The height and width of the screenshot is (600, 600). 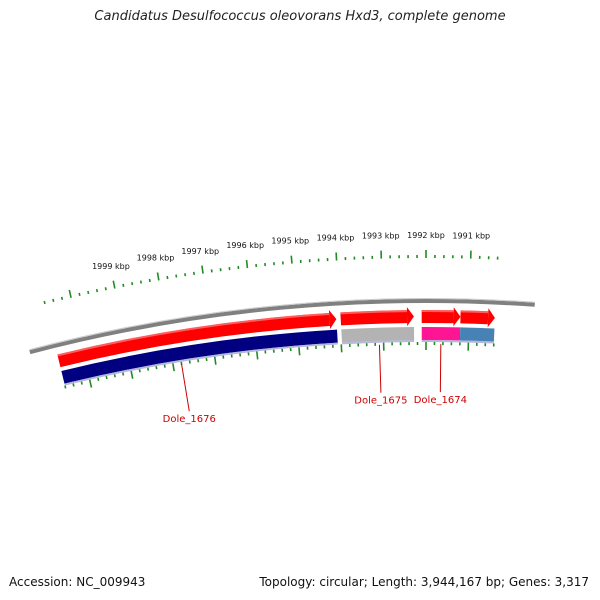 I want to click on scale-label: 1996 kbp, so click(x=245, y=245).